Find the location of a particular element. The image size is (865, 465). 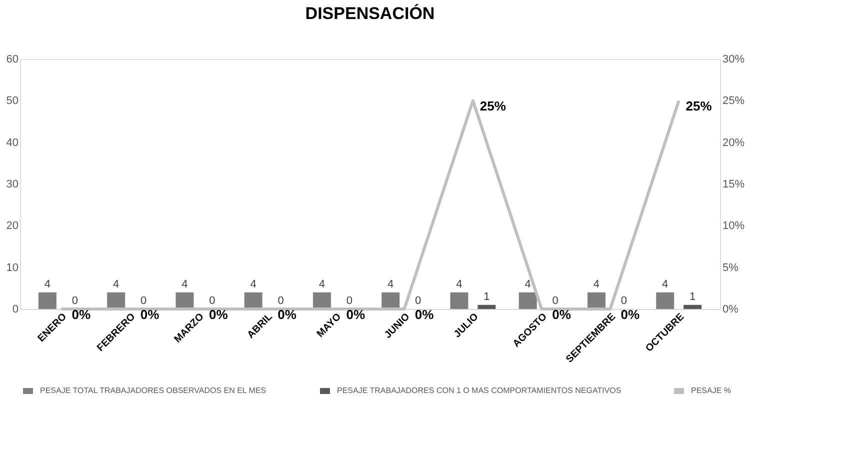

y-tick-label: 30 is located at coordinates (12, 184).